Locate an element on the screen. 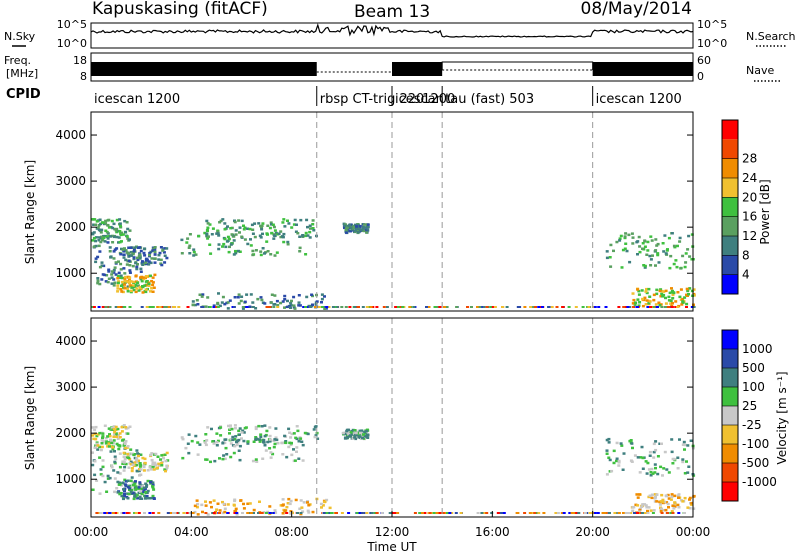 This screenshot has width=800, height=554. nave-tick-top: 60 is located at coordinates (704, 60).